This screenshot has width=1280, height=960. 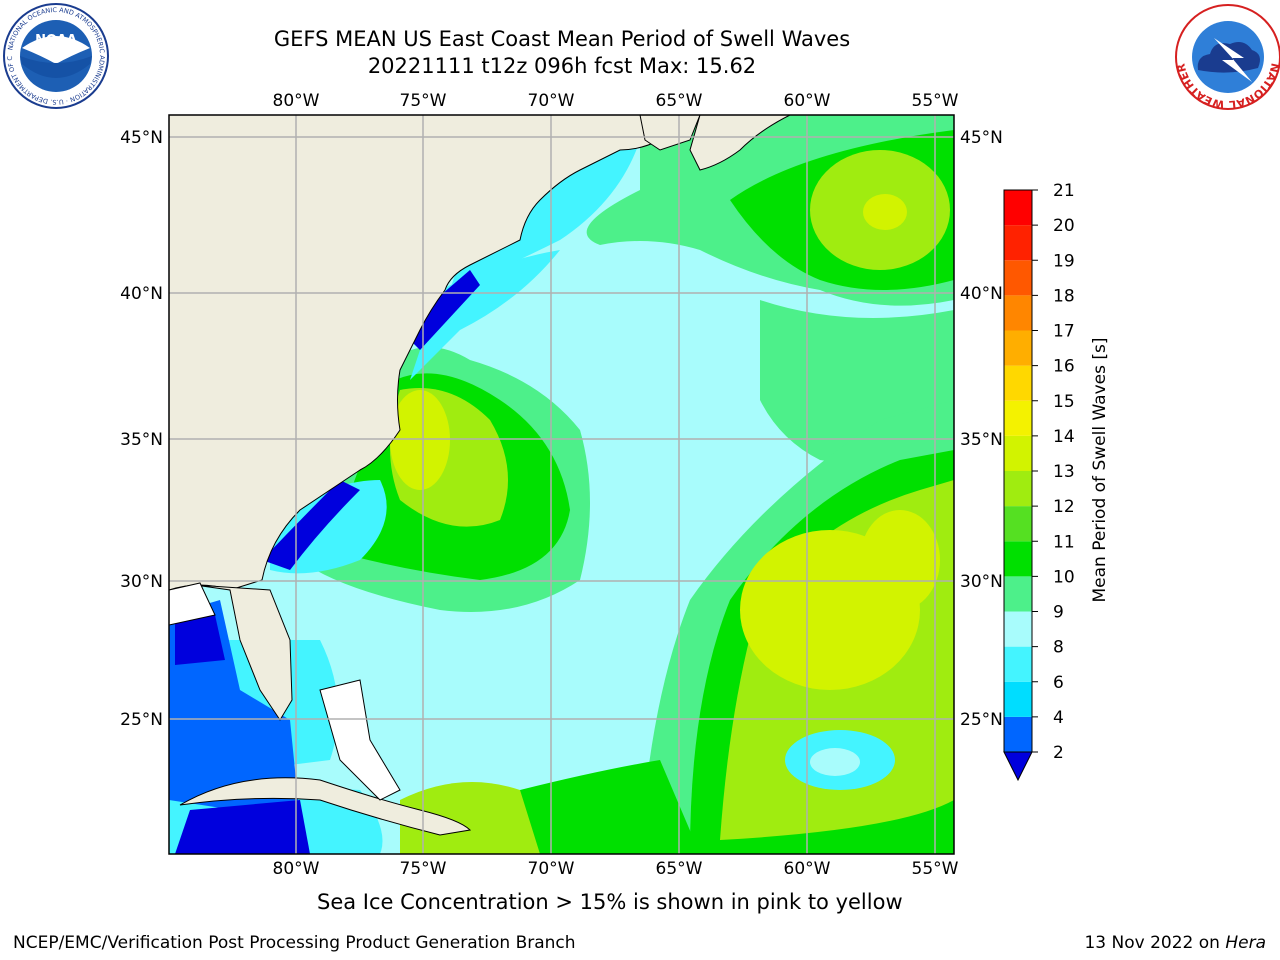 I want to click on longitude-labels-top: 80°W 75°W 70°W 65°W 60°W 55°W, so click(x=616, y=101).